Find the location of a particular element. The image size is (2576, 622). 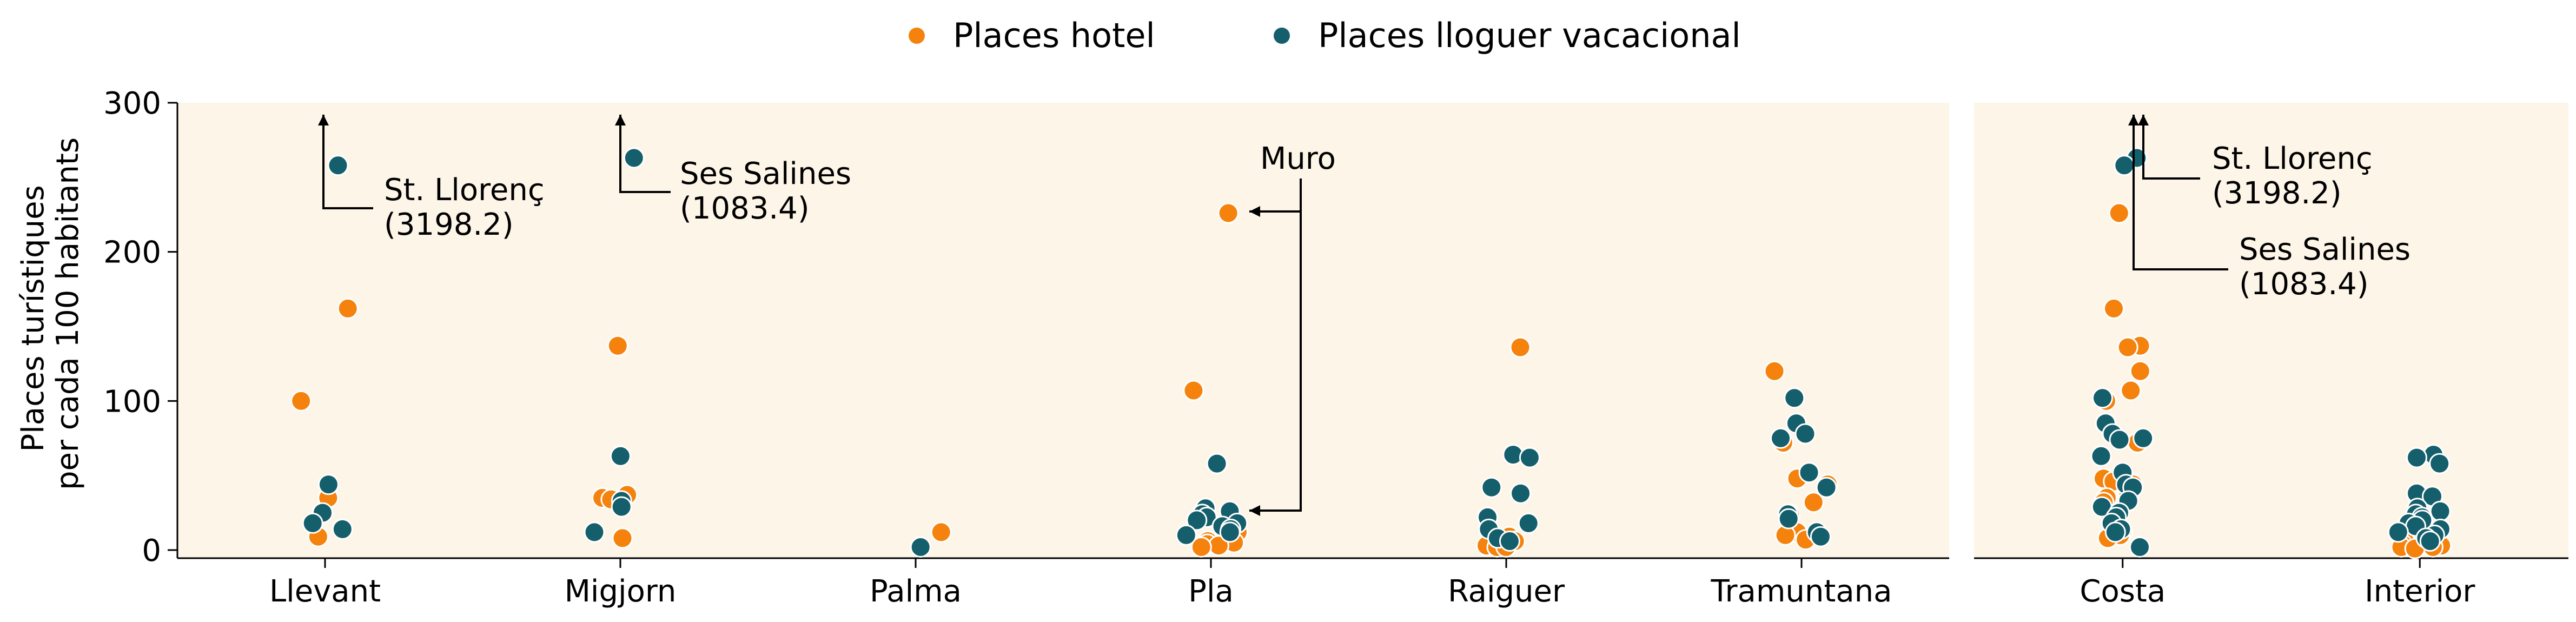

annotation-arrow-costa-ses-salines is located at coordinates (2178, 192).